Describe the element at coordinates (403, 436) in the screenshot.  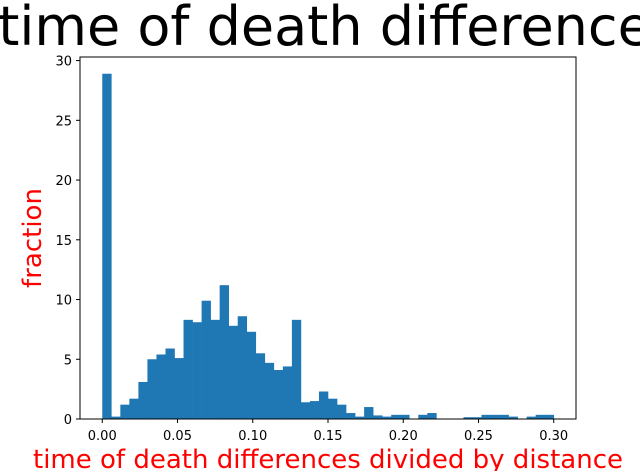
I see `x-tick-label: 0.20` at that location.